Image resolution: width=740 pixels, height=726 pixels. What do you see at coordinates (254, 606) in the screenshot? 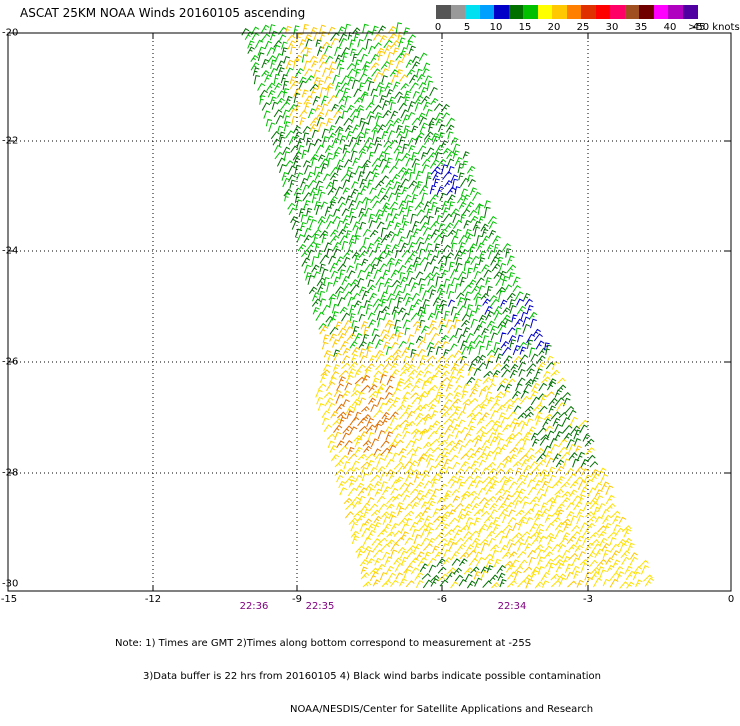
I see `time-label-1: 22:36` at bounding box center [254, 606].